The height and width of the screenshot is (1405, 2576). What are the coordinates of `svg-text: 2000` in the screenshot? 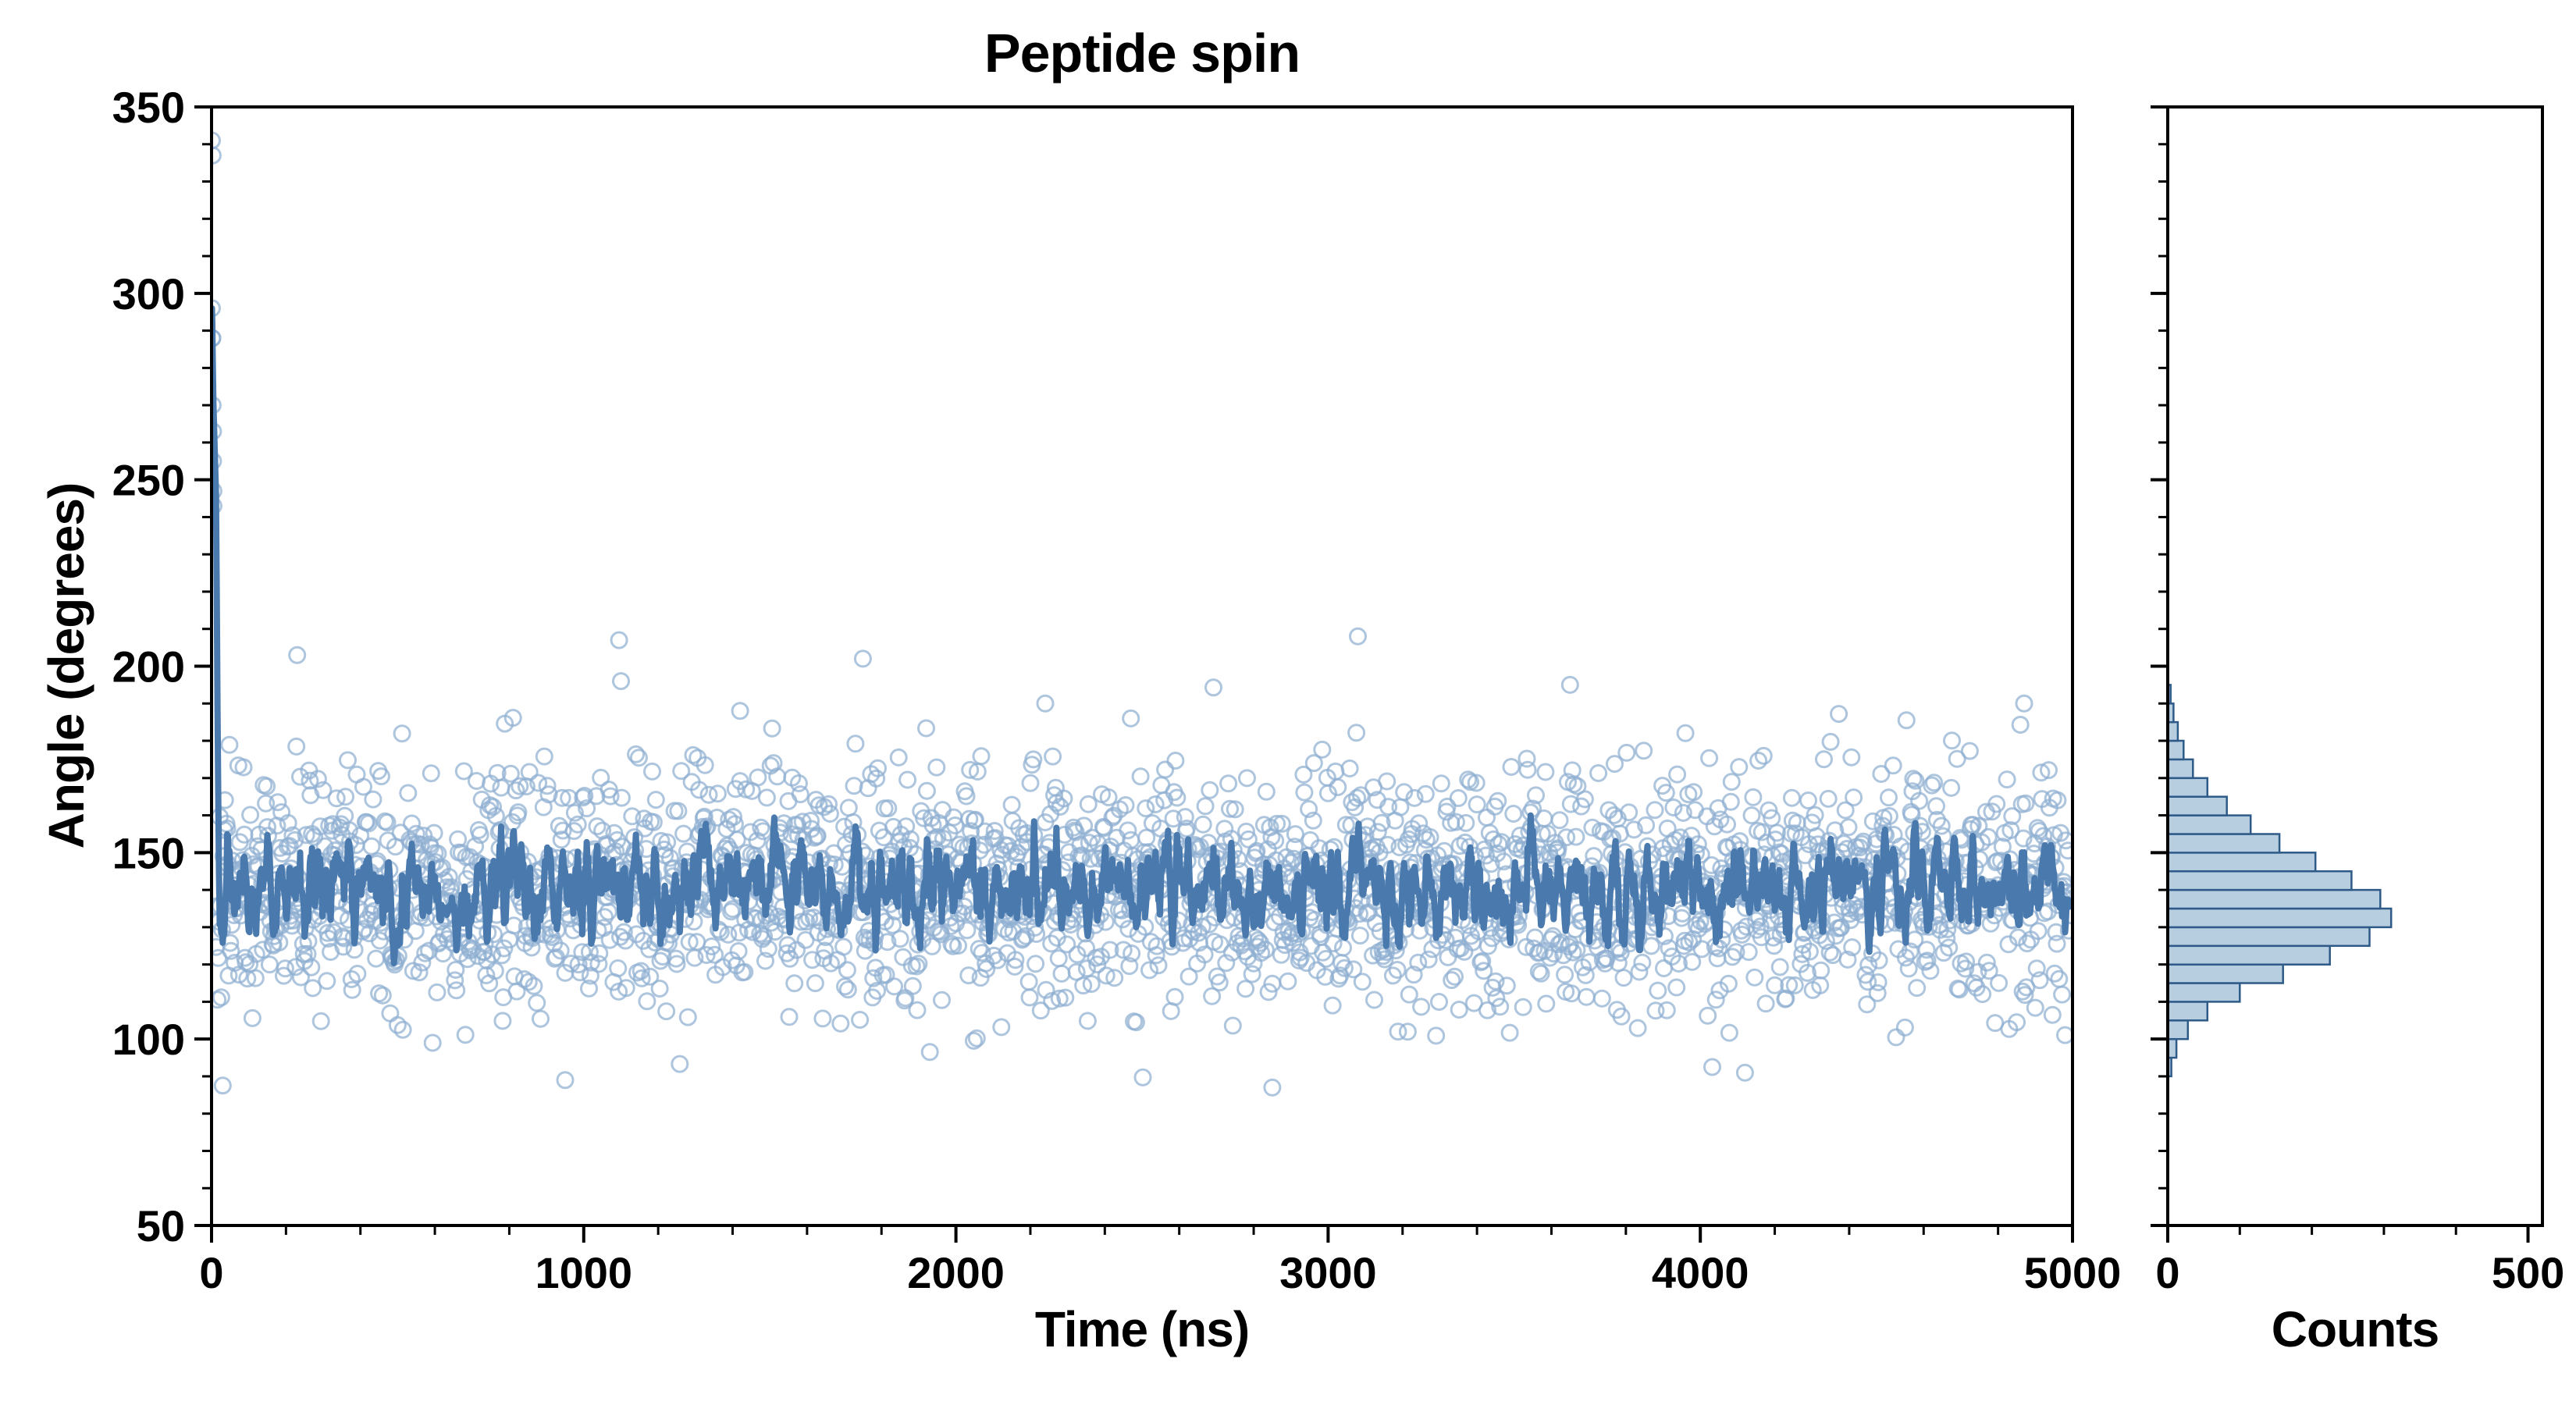 It's located at (956, 1273).